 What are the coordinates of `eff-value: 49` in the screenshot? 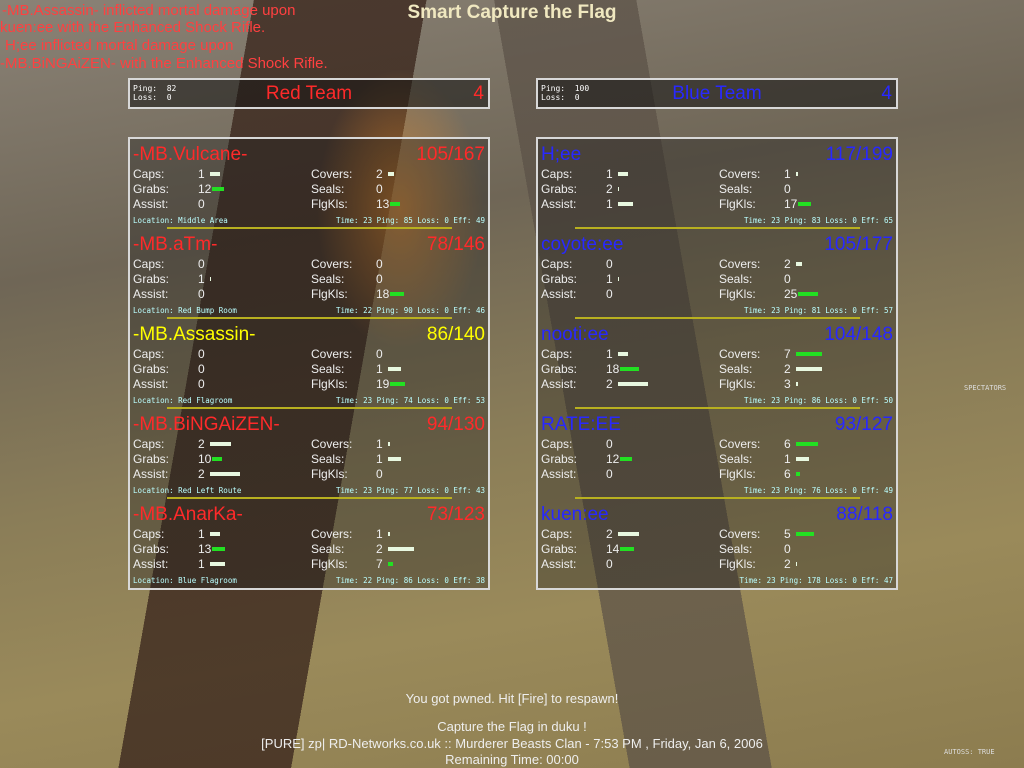 It's located at (480, 220).